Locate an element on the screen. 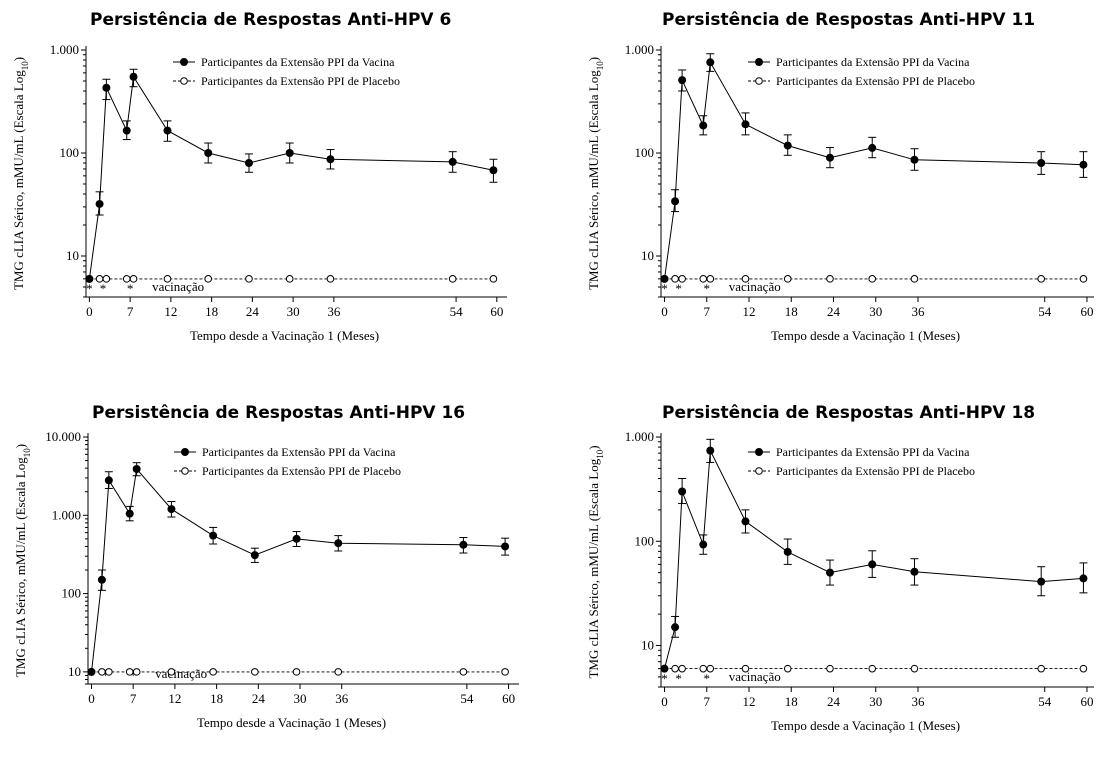  y-axis-label-end: ) is located at coordinates (593, 59).